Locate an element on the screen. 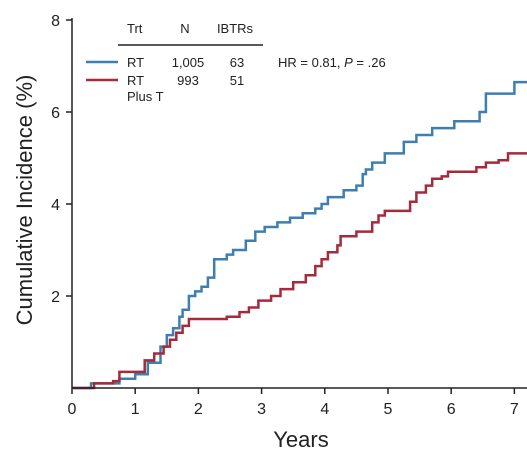 Image resolution: width=527 pixels, height=456 pixels. legend-row-rt-n: 1,005 is located at coordinates (188, 62).